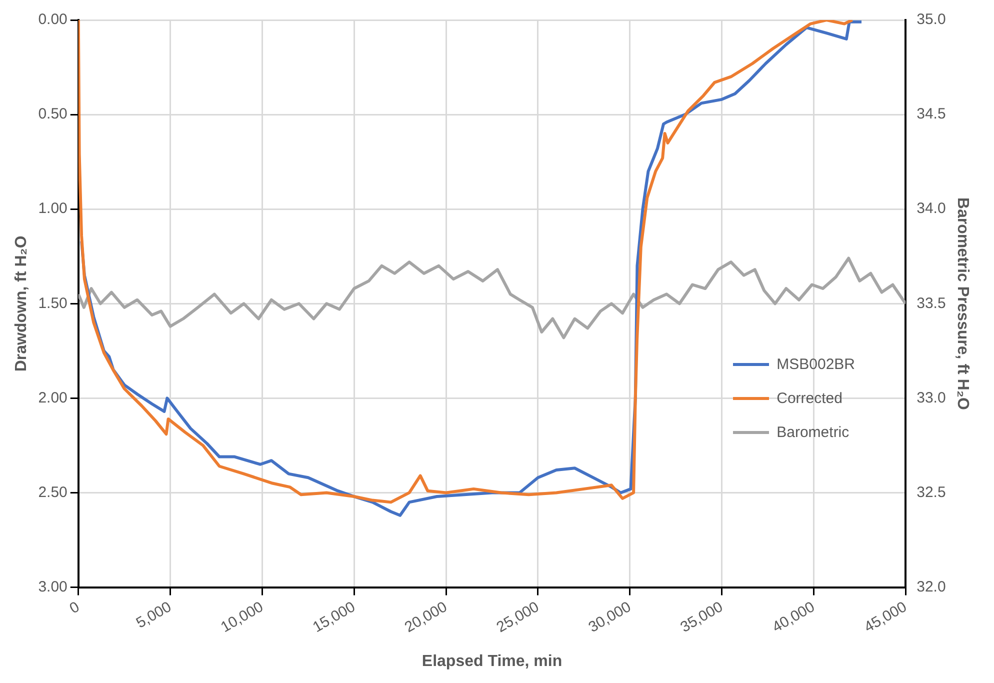 The width and height of the screenshot is (994, 683). Describe the element at coordinates (931, 587) in the screenshot. I see `y2-tick-label: 32.0` at that location.